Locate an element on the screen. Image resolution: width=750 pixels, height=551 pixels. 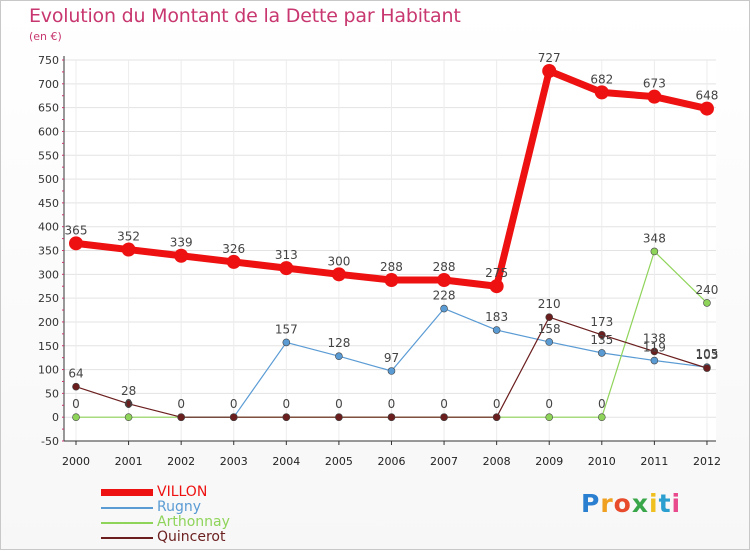
x-tick-label: 2008 is located at coordinates (497, 461).